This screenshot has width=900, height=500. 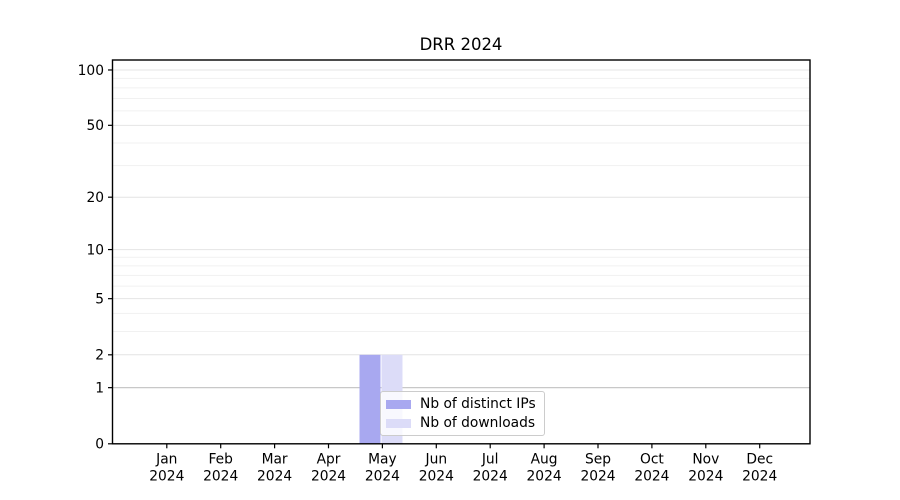 What do you see at coordinates (478, 404) in the screenshot?
I see `legend-label: Nb of distinct IPs` at bounding box center [478, 404].